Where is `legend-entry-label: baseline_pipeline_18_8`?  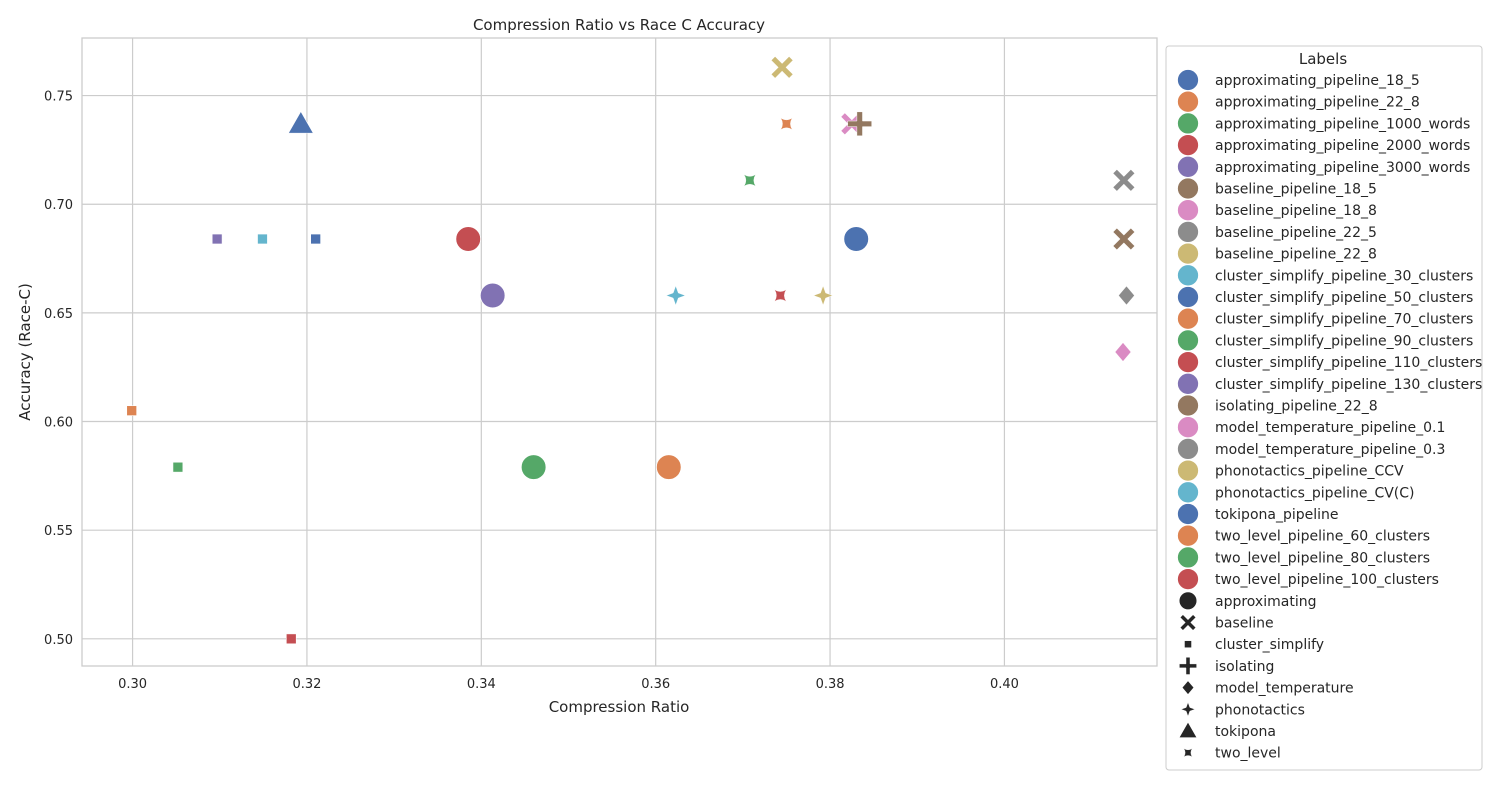 legend-entry-label: baseline_pipeline_18_8 is located at coordinates (1296, 211).